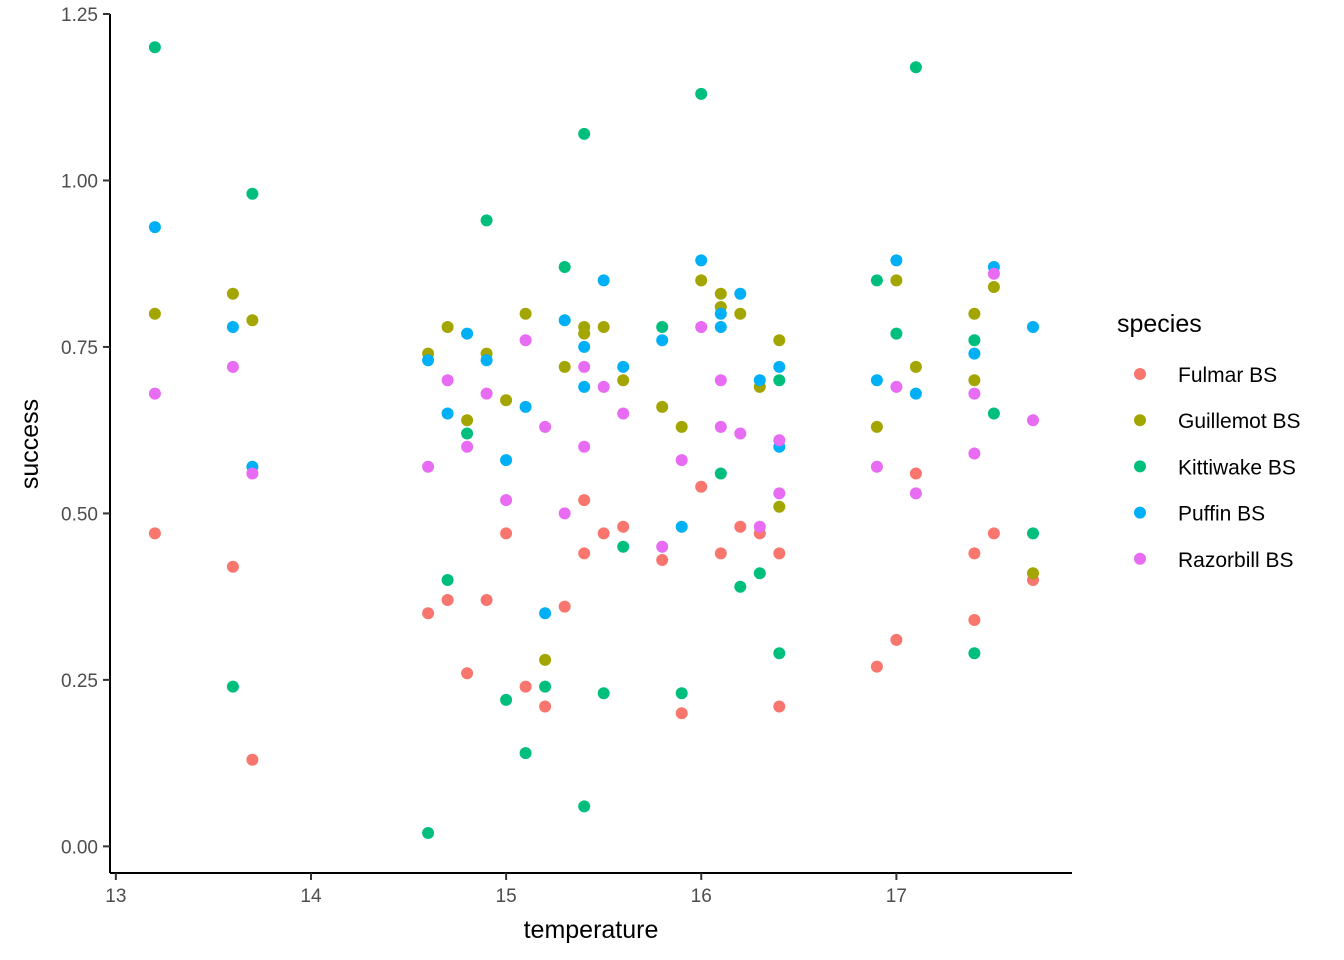 Image resolution: width=1344 pixels, height=960 pixels. Describe the element at coordinates (115, 896) in the screenshot. I see `x-tick-label: 13` at that location.